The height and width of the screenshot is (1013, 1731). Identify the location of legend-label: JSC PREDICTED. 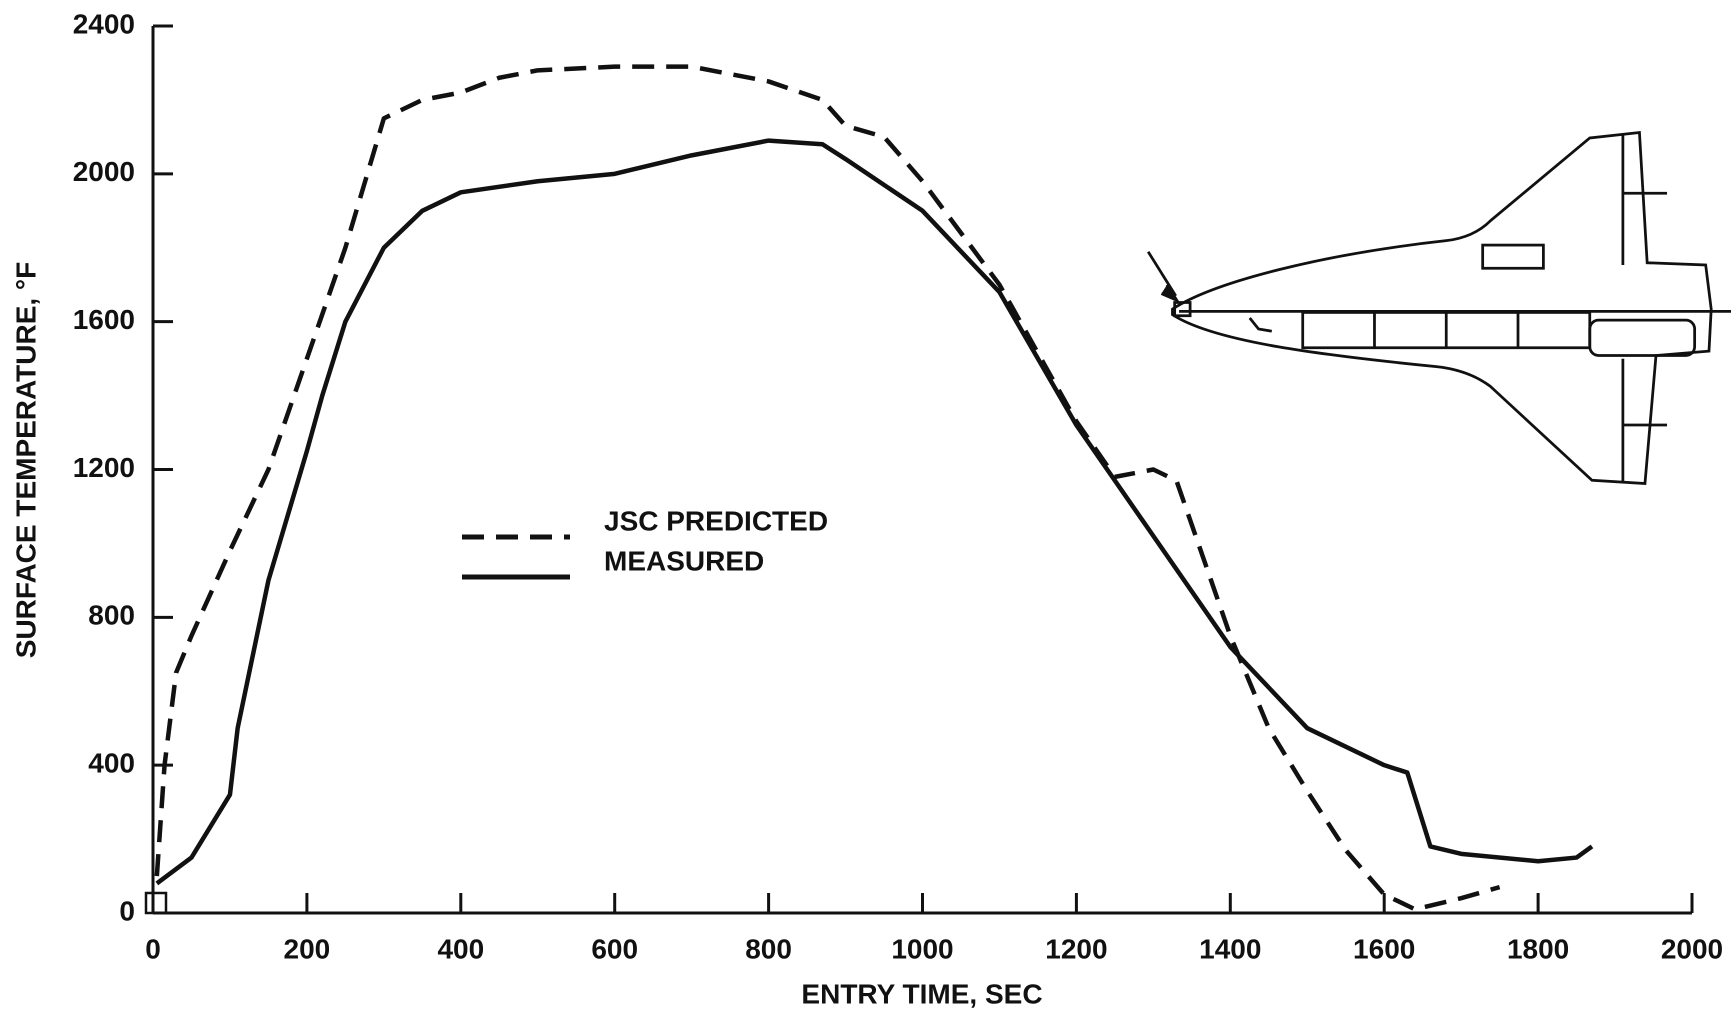
(716, 520).